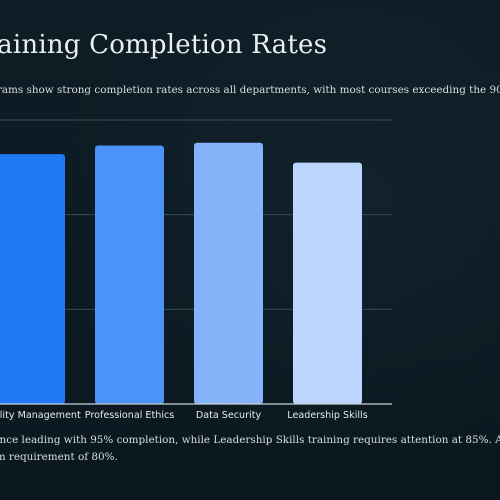 The height and width of the screenshot is (500, 500). What do you see at coordinates (327, 283) in the screenshot?
I see `bar-leadership-skills` at bounding box center [327, 283].